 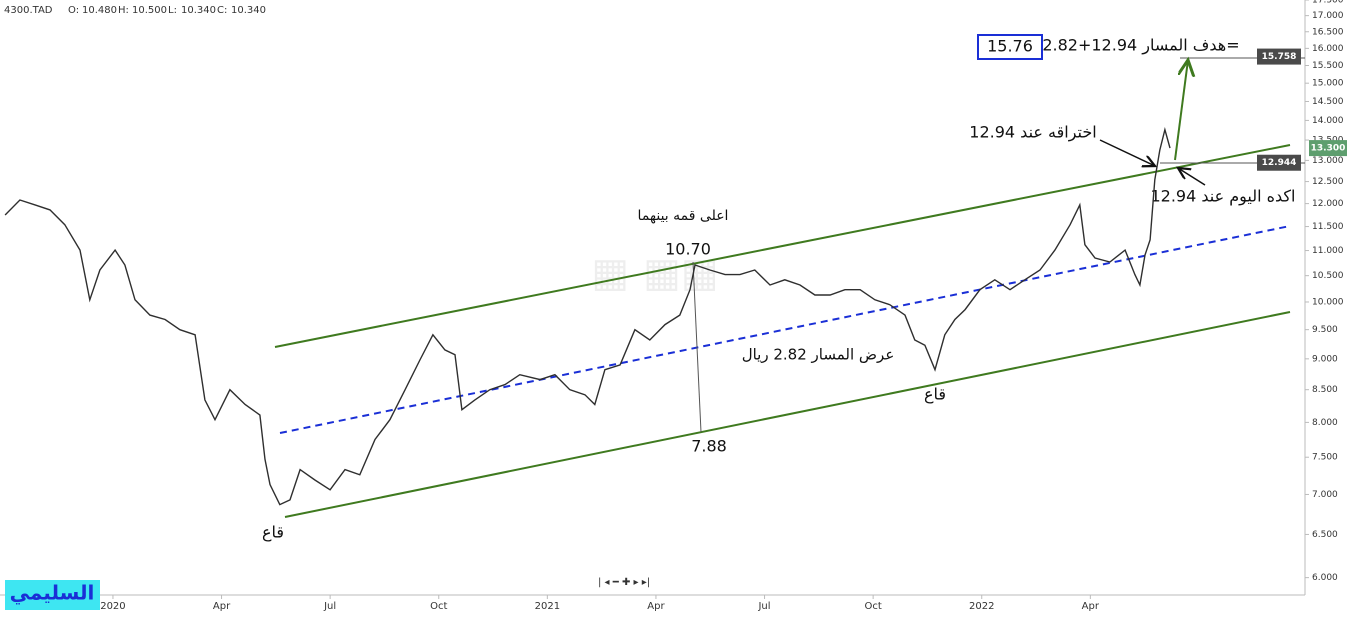 I want to click on y-tick-label: 10.000, so click(x=1328, y=302).